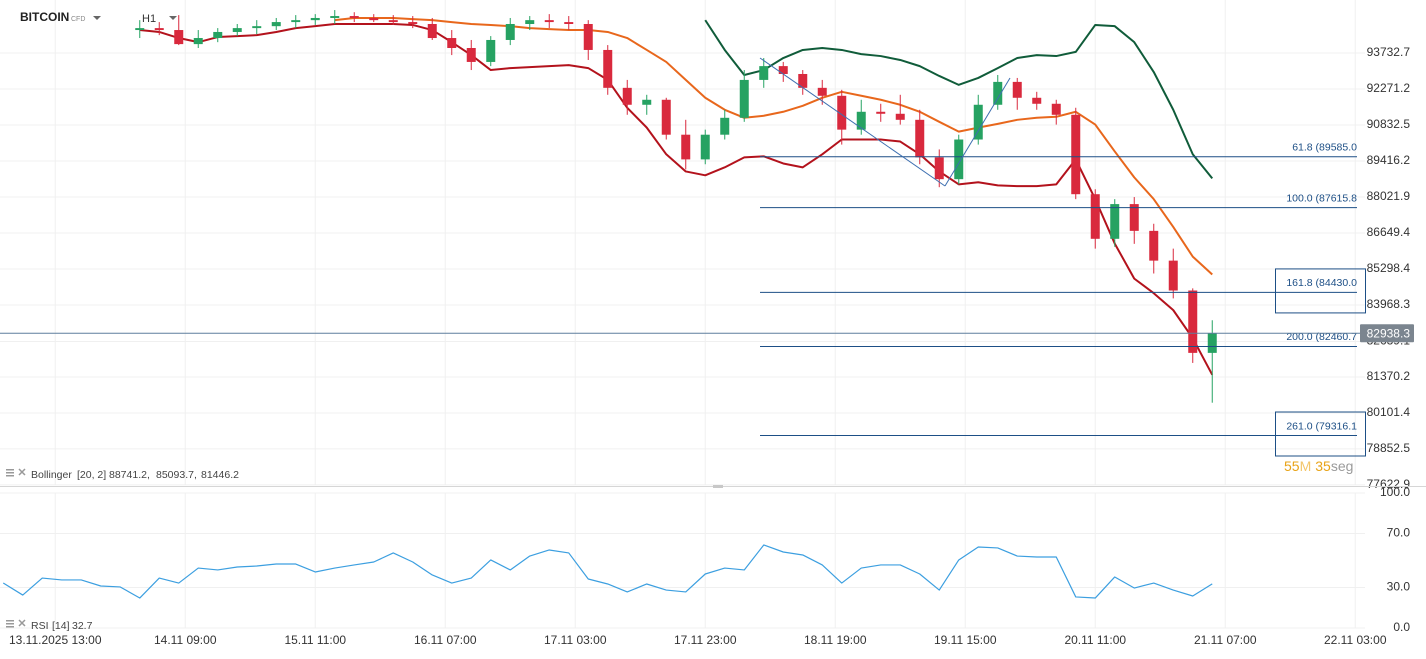 The image size is (1426, 659). Describe the element at coordinates (1095, 640) in the screenshot. I see `x-tick-label: 20.11 11:00` at that location.